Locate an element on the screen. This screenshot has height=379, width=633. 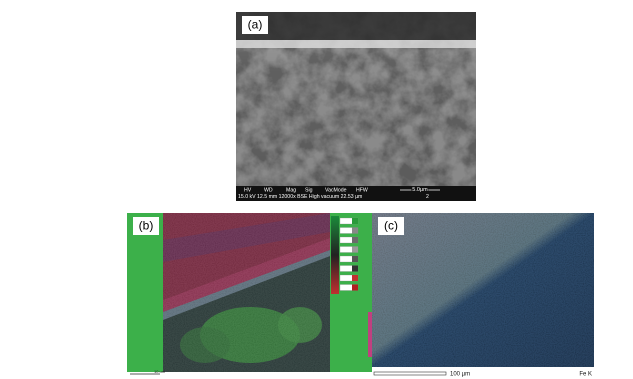
info-header-item: Sig is located at coordinates (309, 190).